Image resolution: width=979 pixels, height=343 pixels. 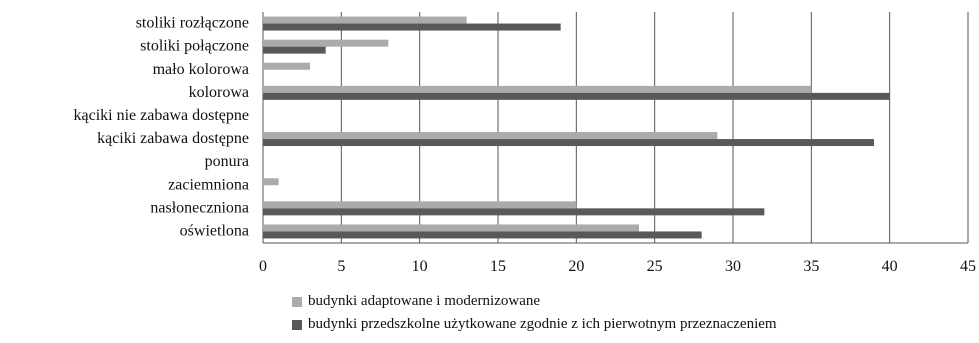 What do you see at coordinates (263, 266) in the screenshot?
I see `x-tick-label: 0` at bounding box center [263, 266].